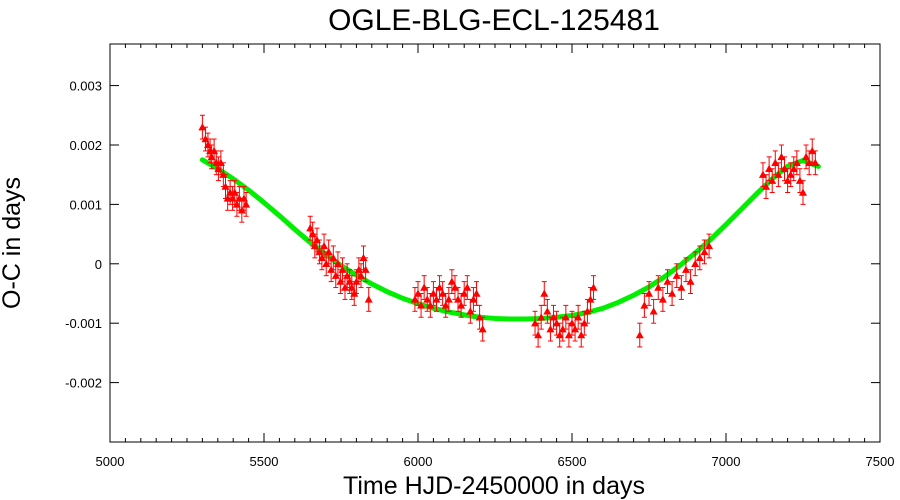 Image resolution: width=900 pixels, height=500 pixels. Describe the element at coordinates (572, 461) in the screenshot. I see `x-tick-label: 6500` at that location.